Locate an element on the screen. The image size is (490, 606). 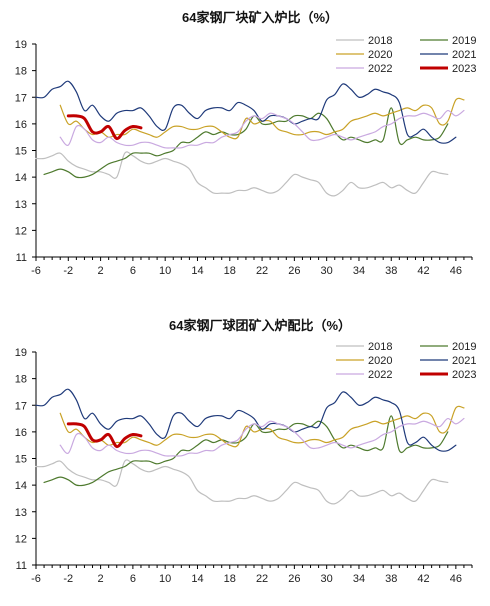
chart-title: 64家钢厂块矿入炉比（%） is located at coordinates (260, 17).